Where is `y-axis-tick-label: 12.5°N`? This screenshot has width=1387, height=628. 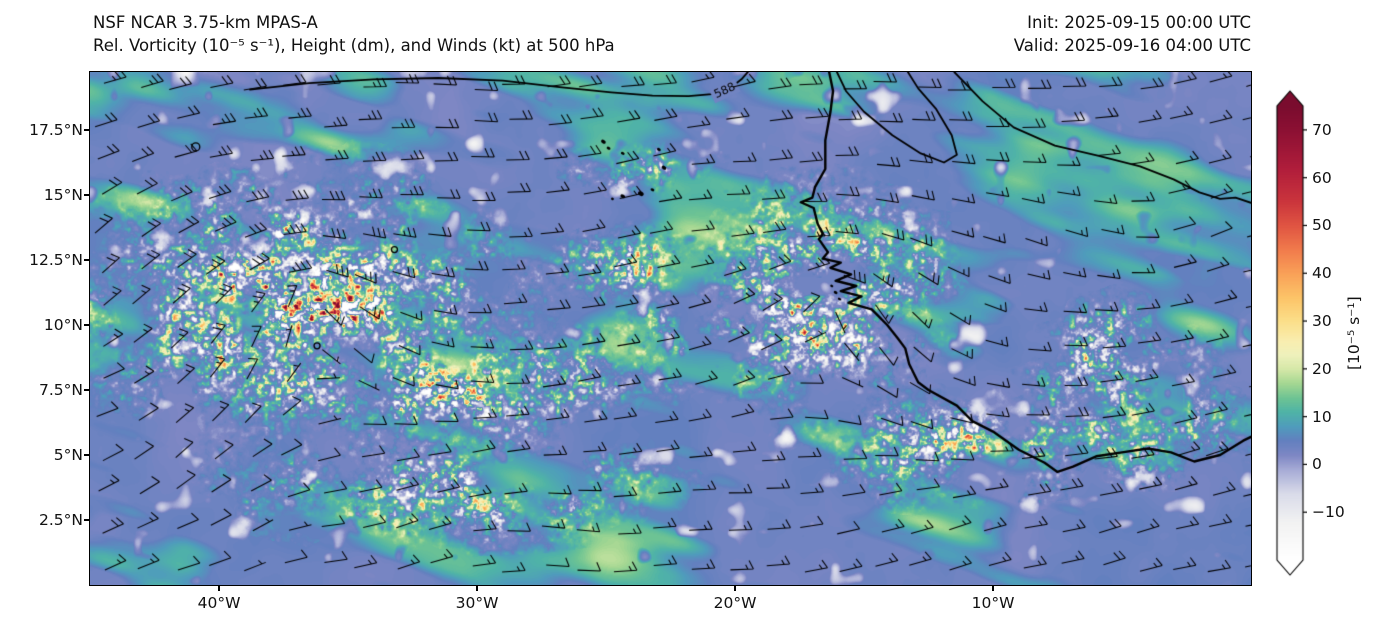 y-axis-tick-label: 12.5°N is located at coordinates (56, 259).